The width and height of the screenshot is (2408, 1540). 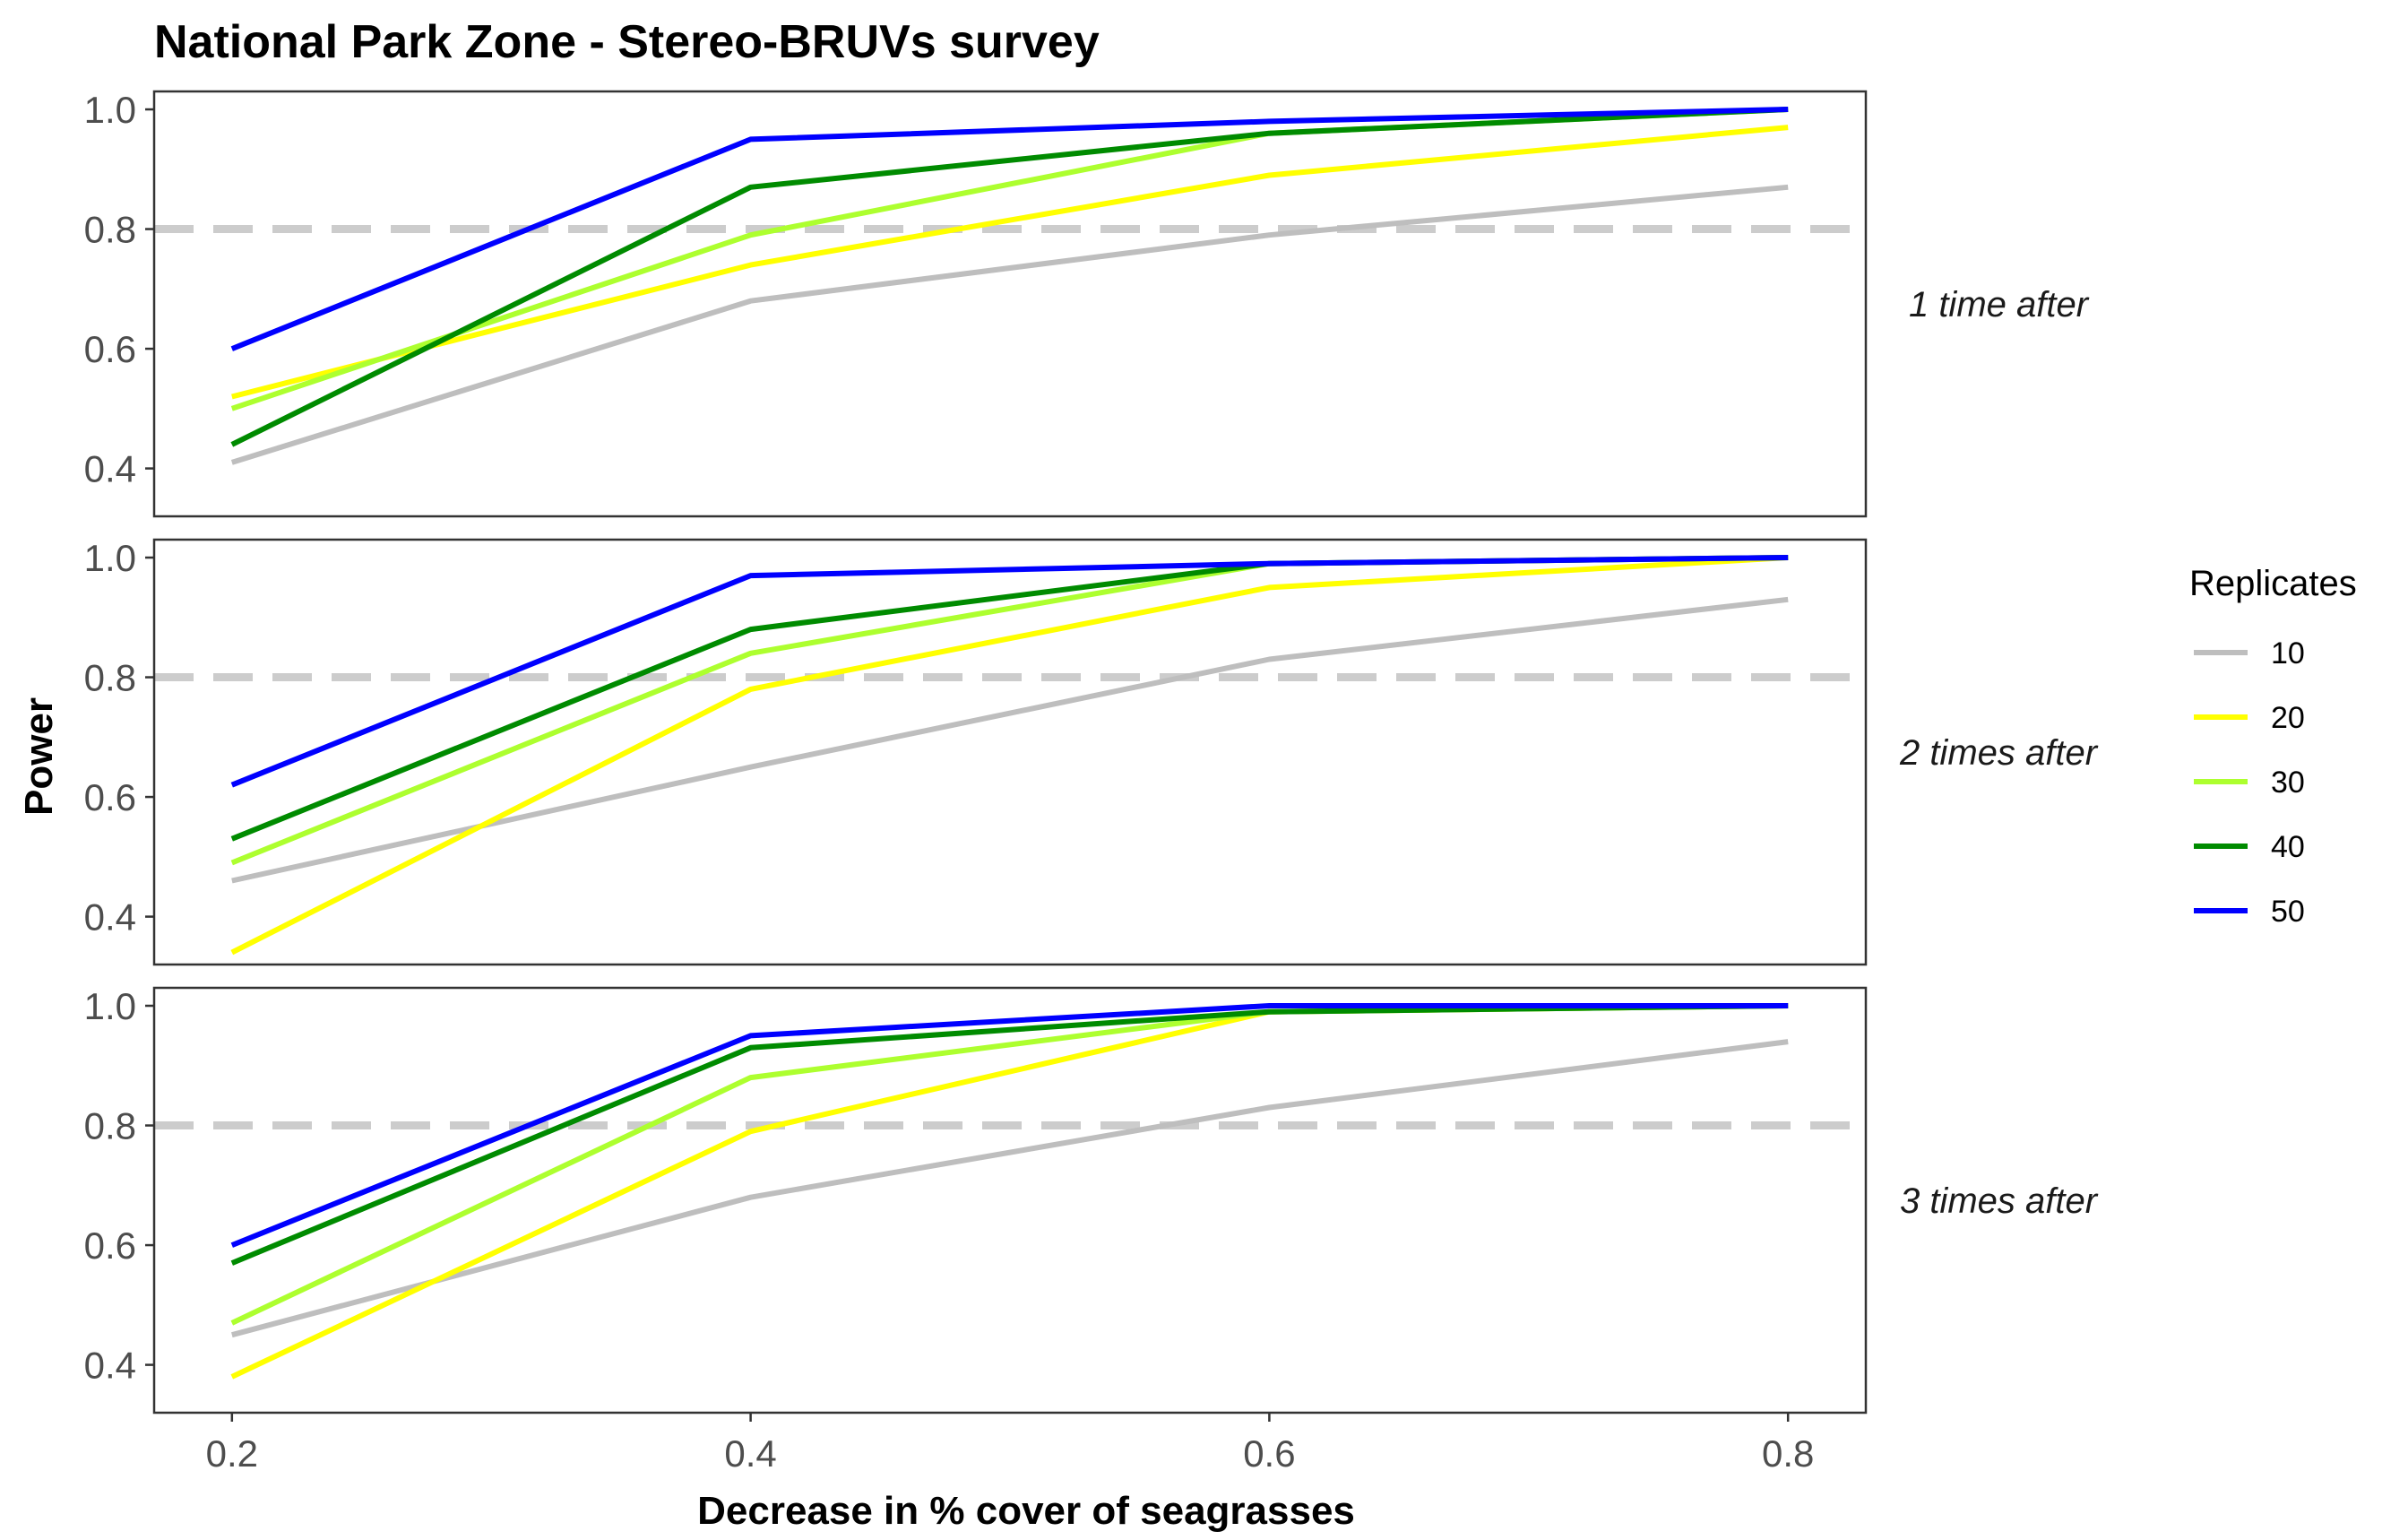 I want to click on x-tick-label: 0.6, so click(x=1269, y=1453).